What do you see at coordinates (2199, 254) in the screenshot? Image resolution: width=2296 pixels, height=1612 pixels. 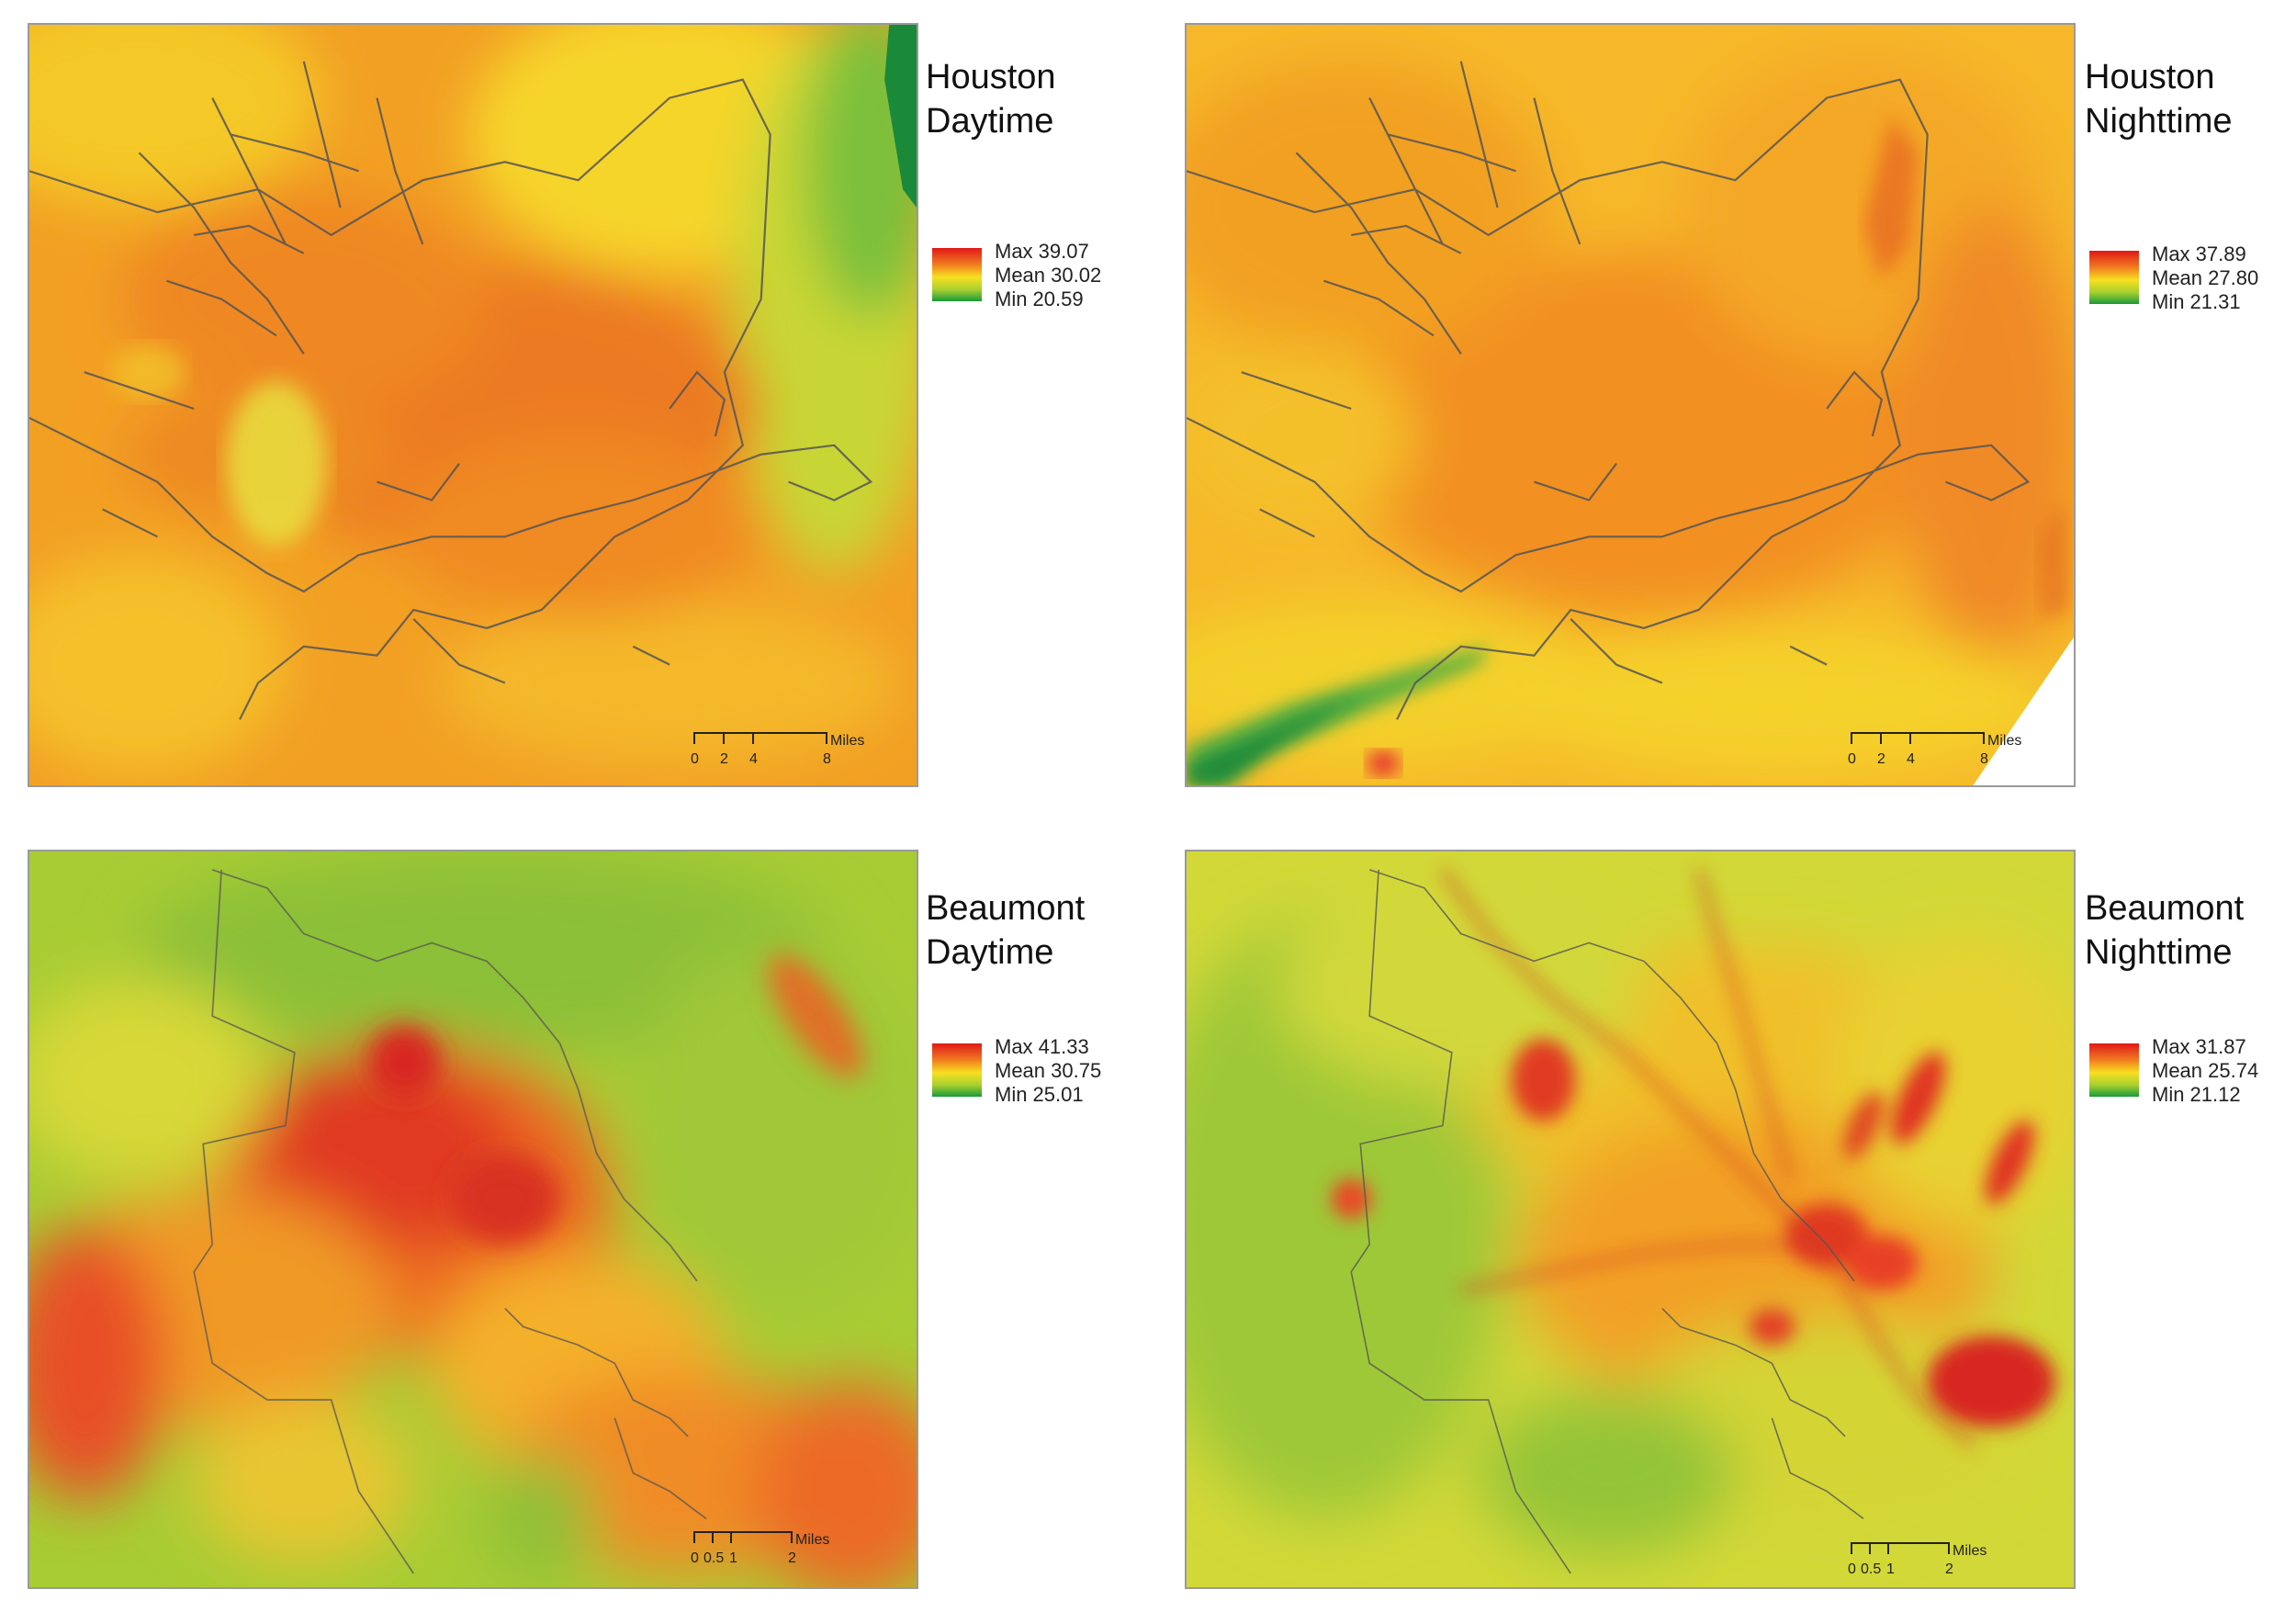 I see `legend-max: Max 37.89` at bounding box center [2199, 254].